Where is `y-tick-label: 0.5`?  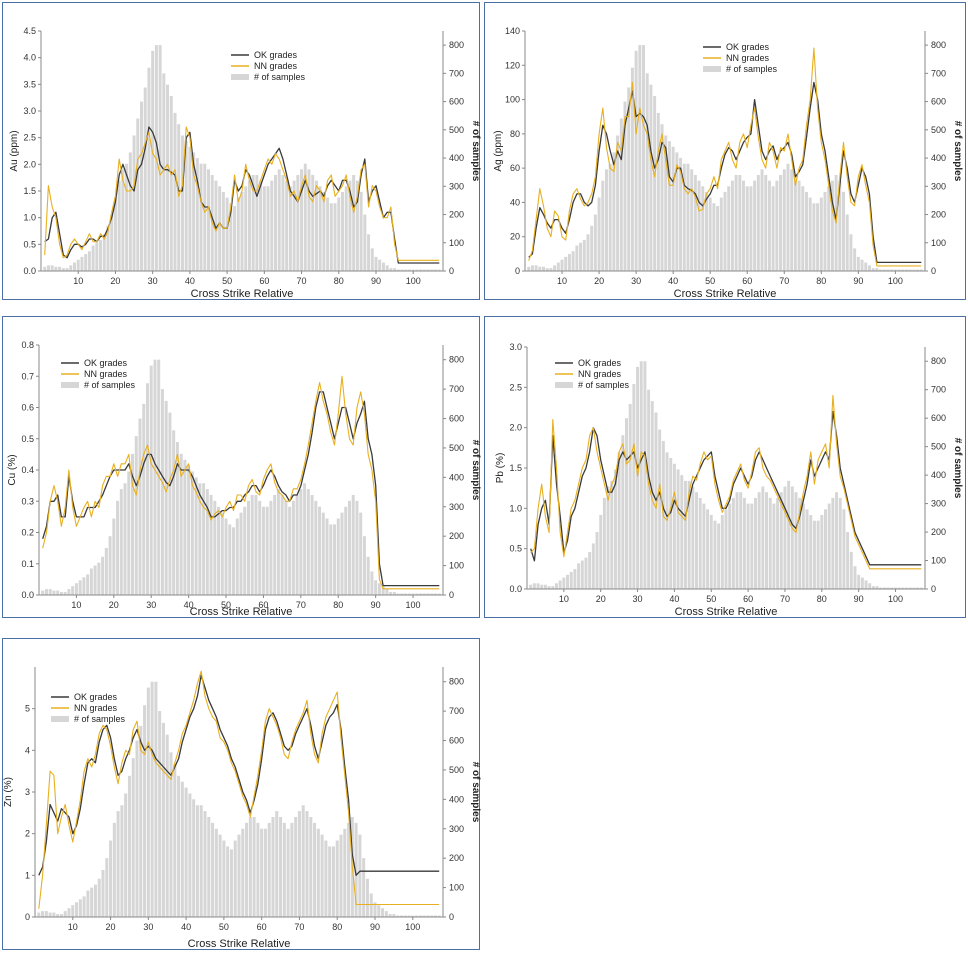 y-tick-label: 0.5 is located at coordinates (29, 244).